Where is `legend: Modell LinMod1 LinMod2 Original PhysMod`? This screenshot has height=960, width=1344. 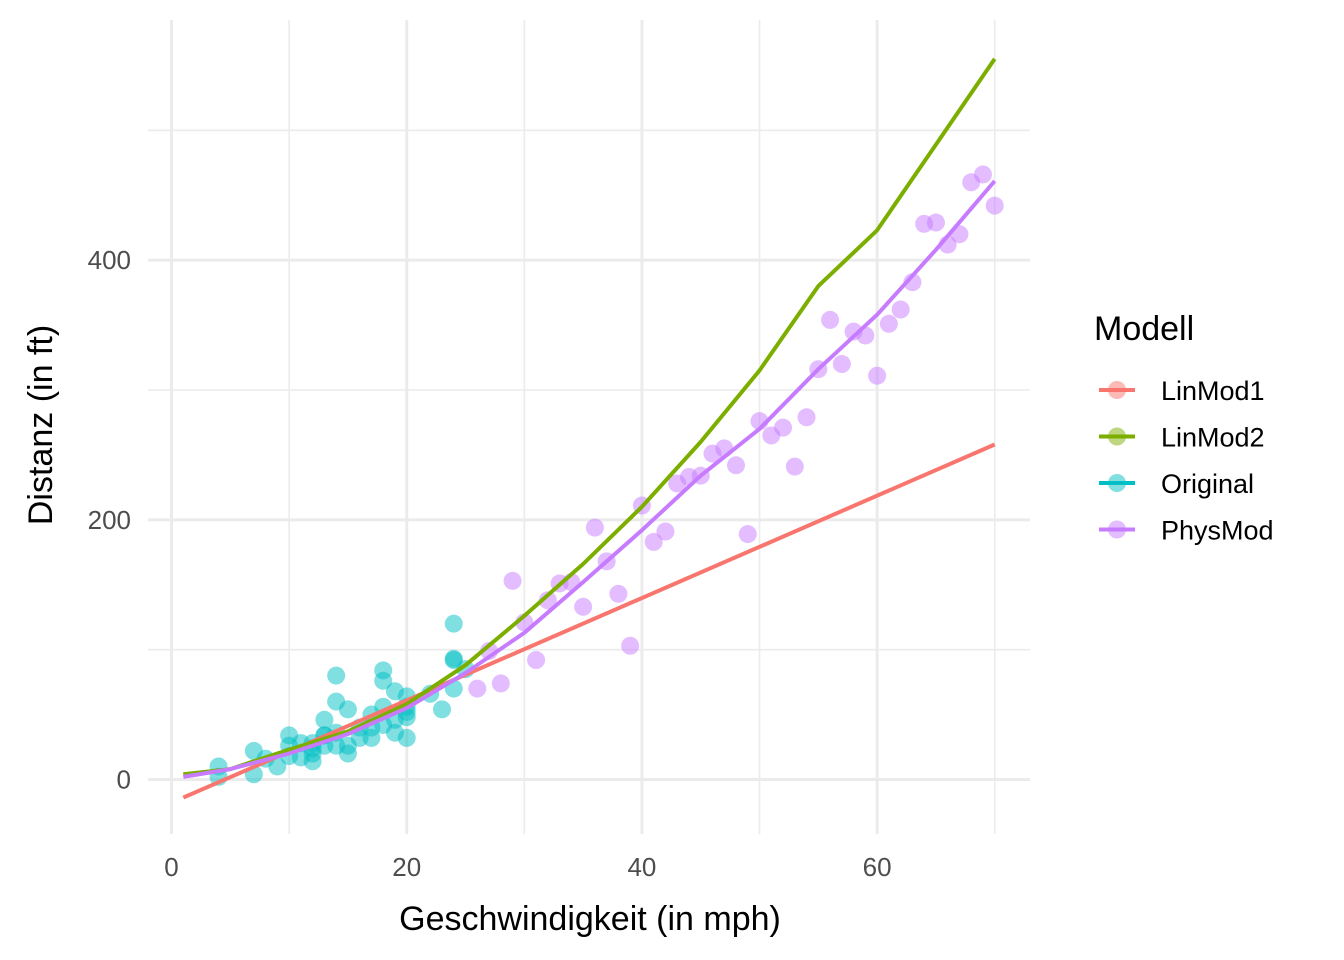 legend: Modell LinMod1 LinMod2 Original PhysMod is located at coordinates (1184, 428).